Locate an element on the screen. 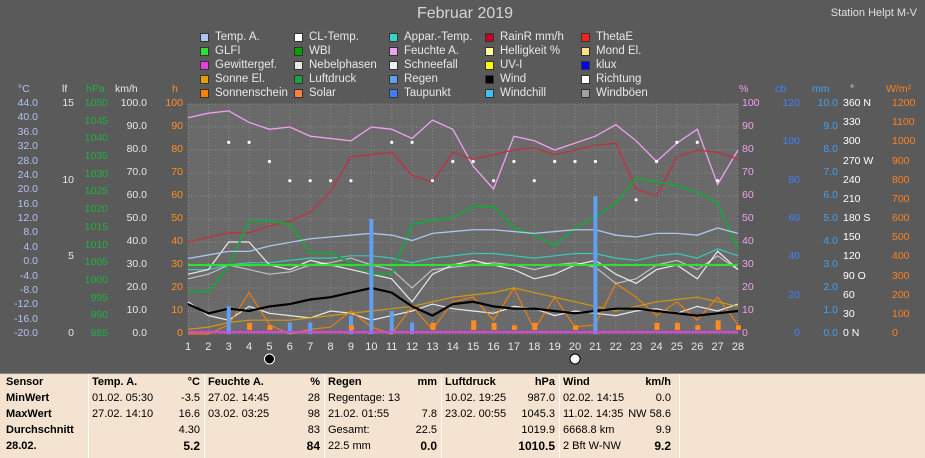  legend-item: Richtung is located at coordinates (611, 79).